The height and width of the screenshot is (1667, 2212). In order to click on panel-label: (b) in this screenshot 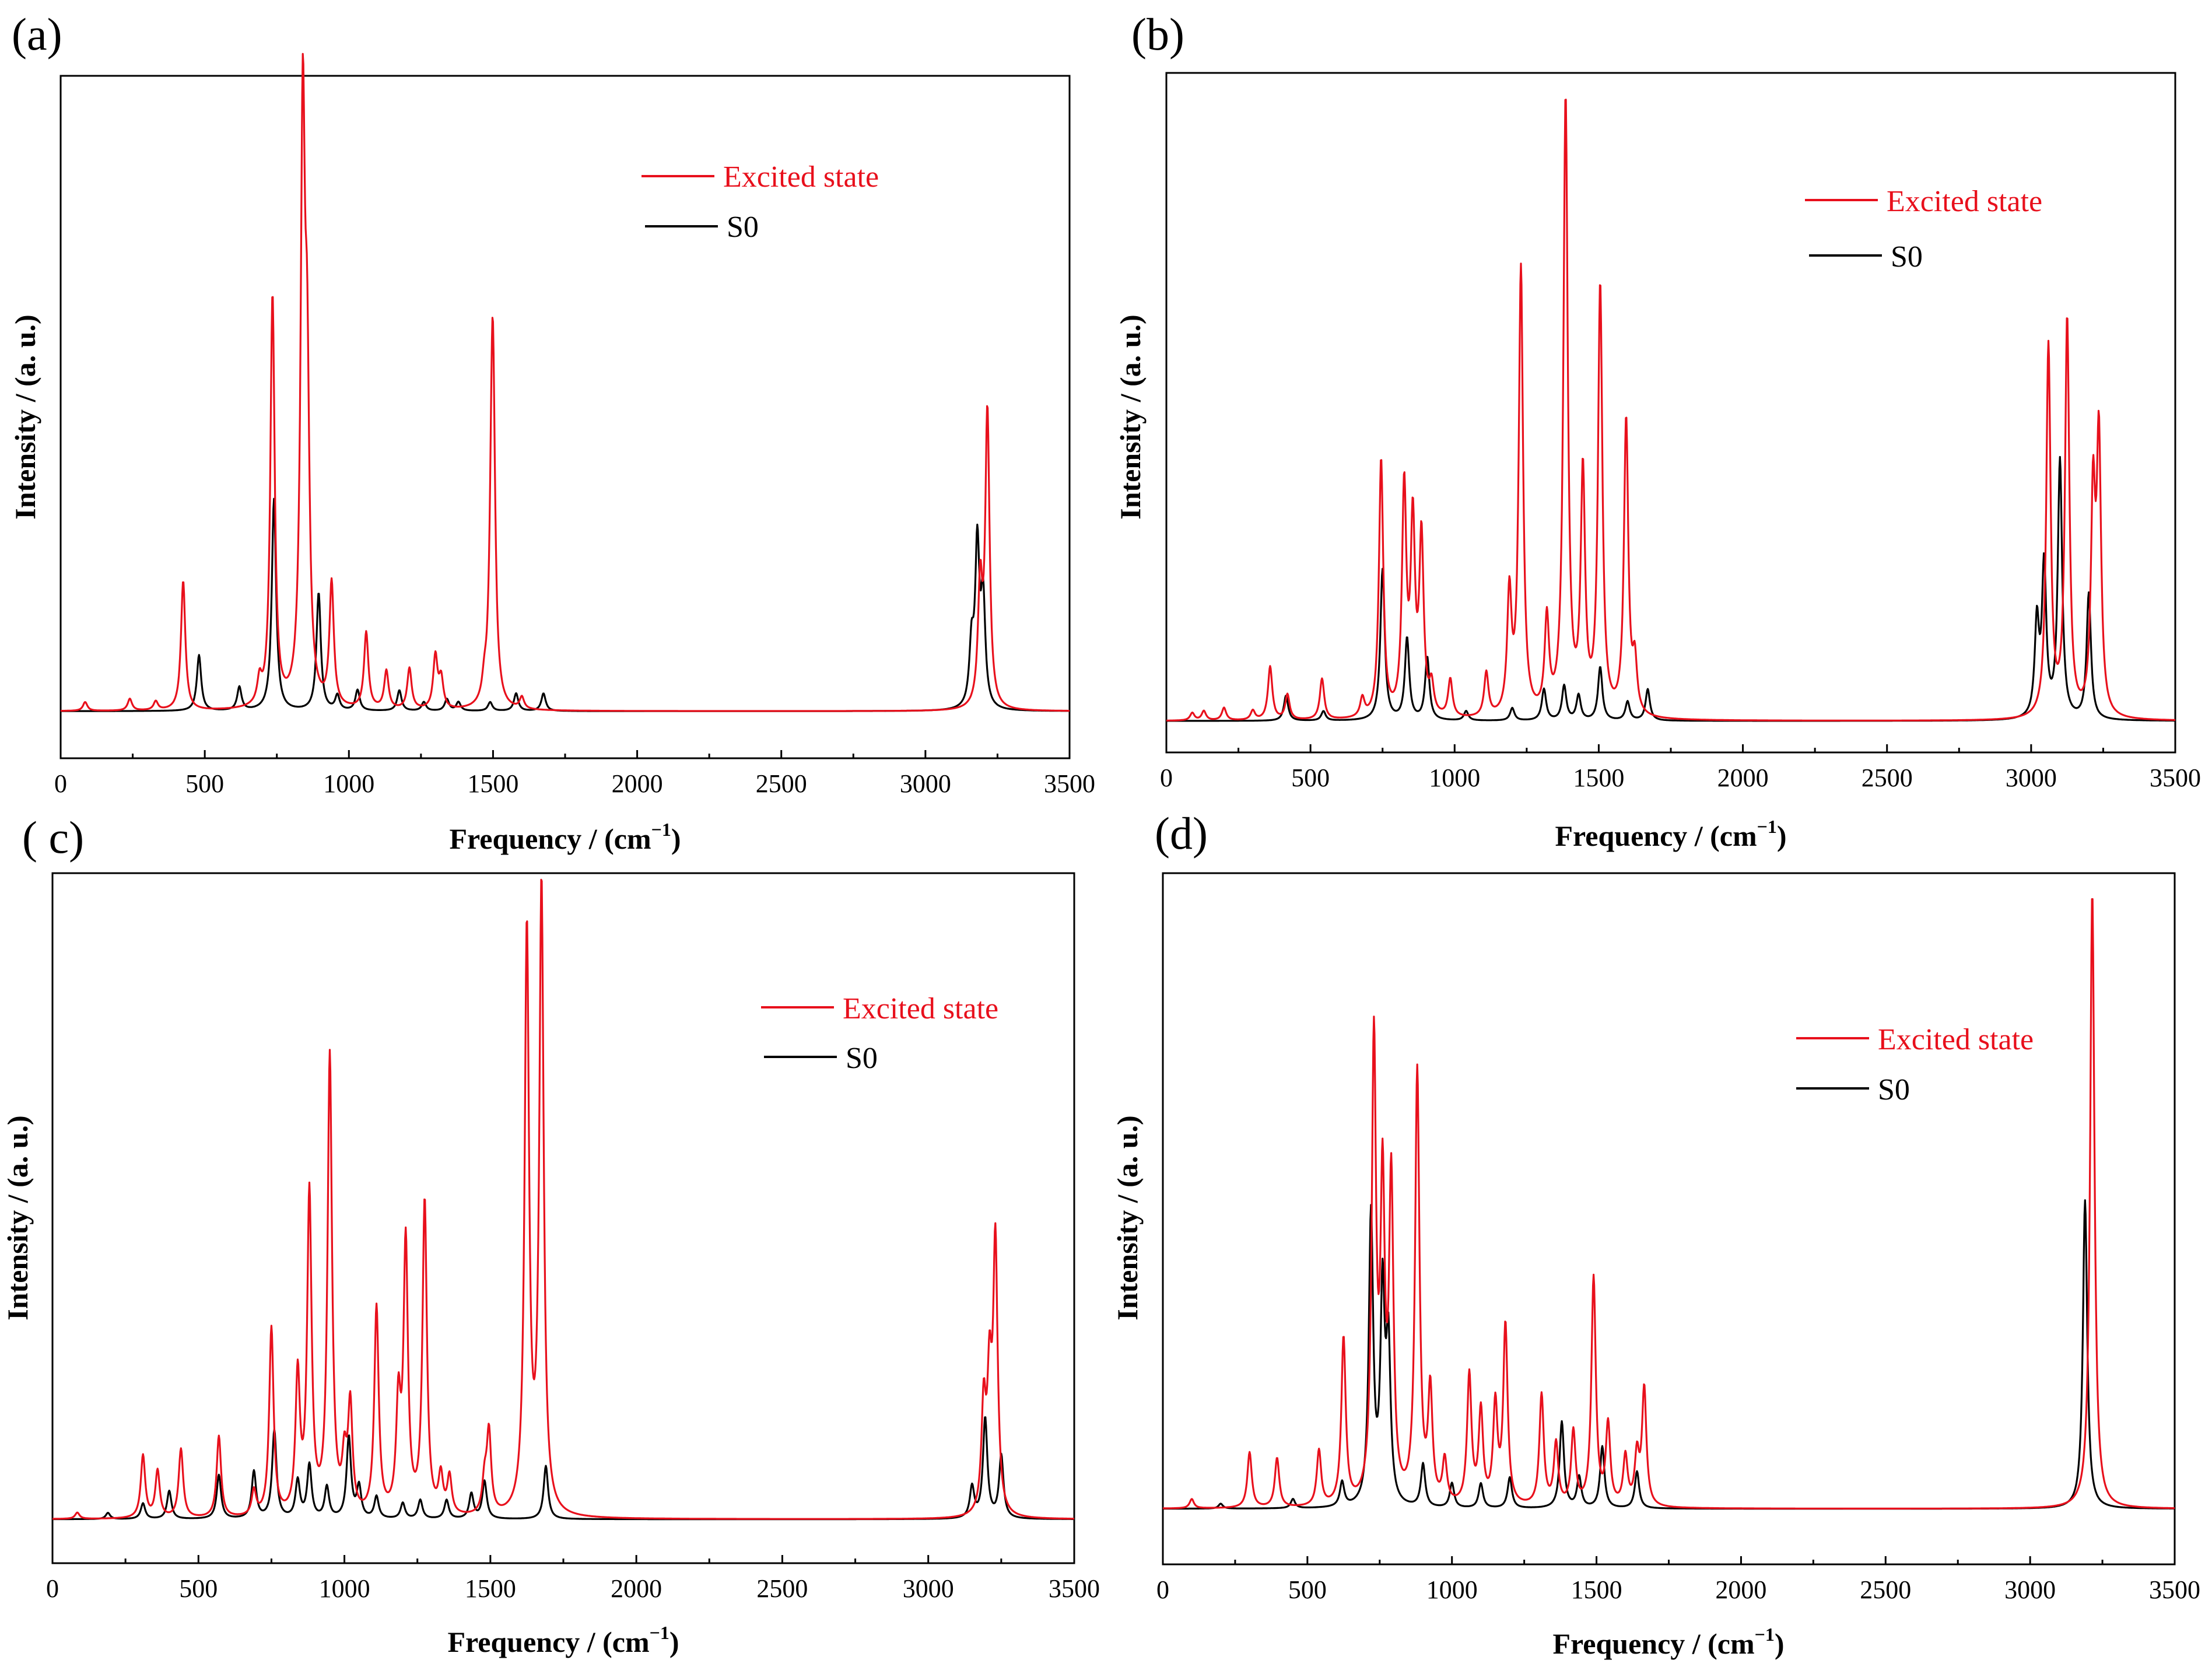, I will do `click(1157, 34)`.